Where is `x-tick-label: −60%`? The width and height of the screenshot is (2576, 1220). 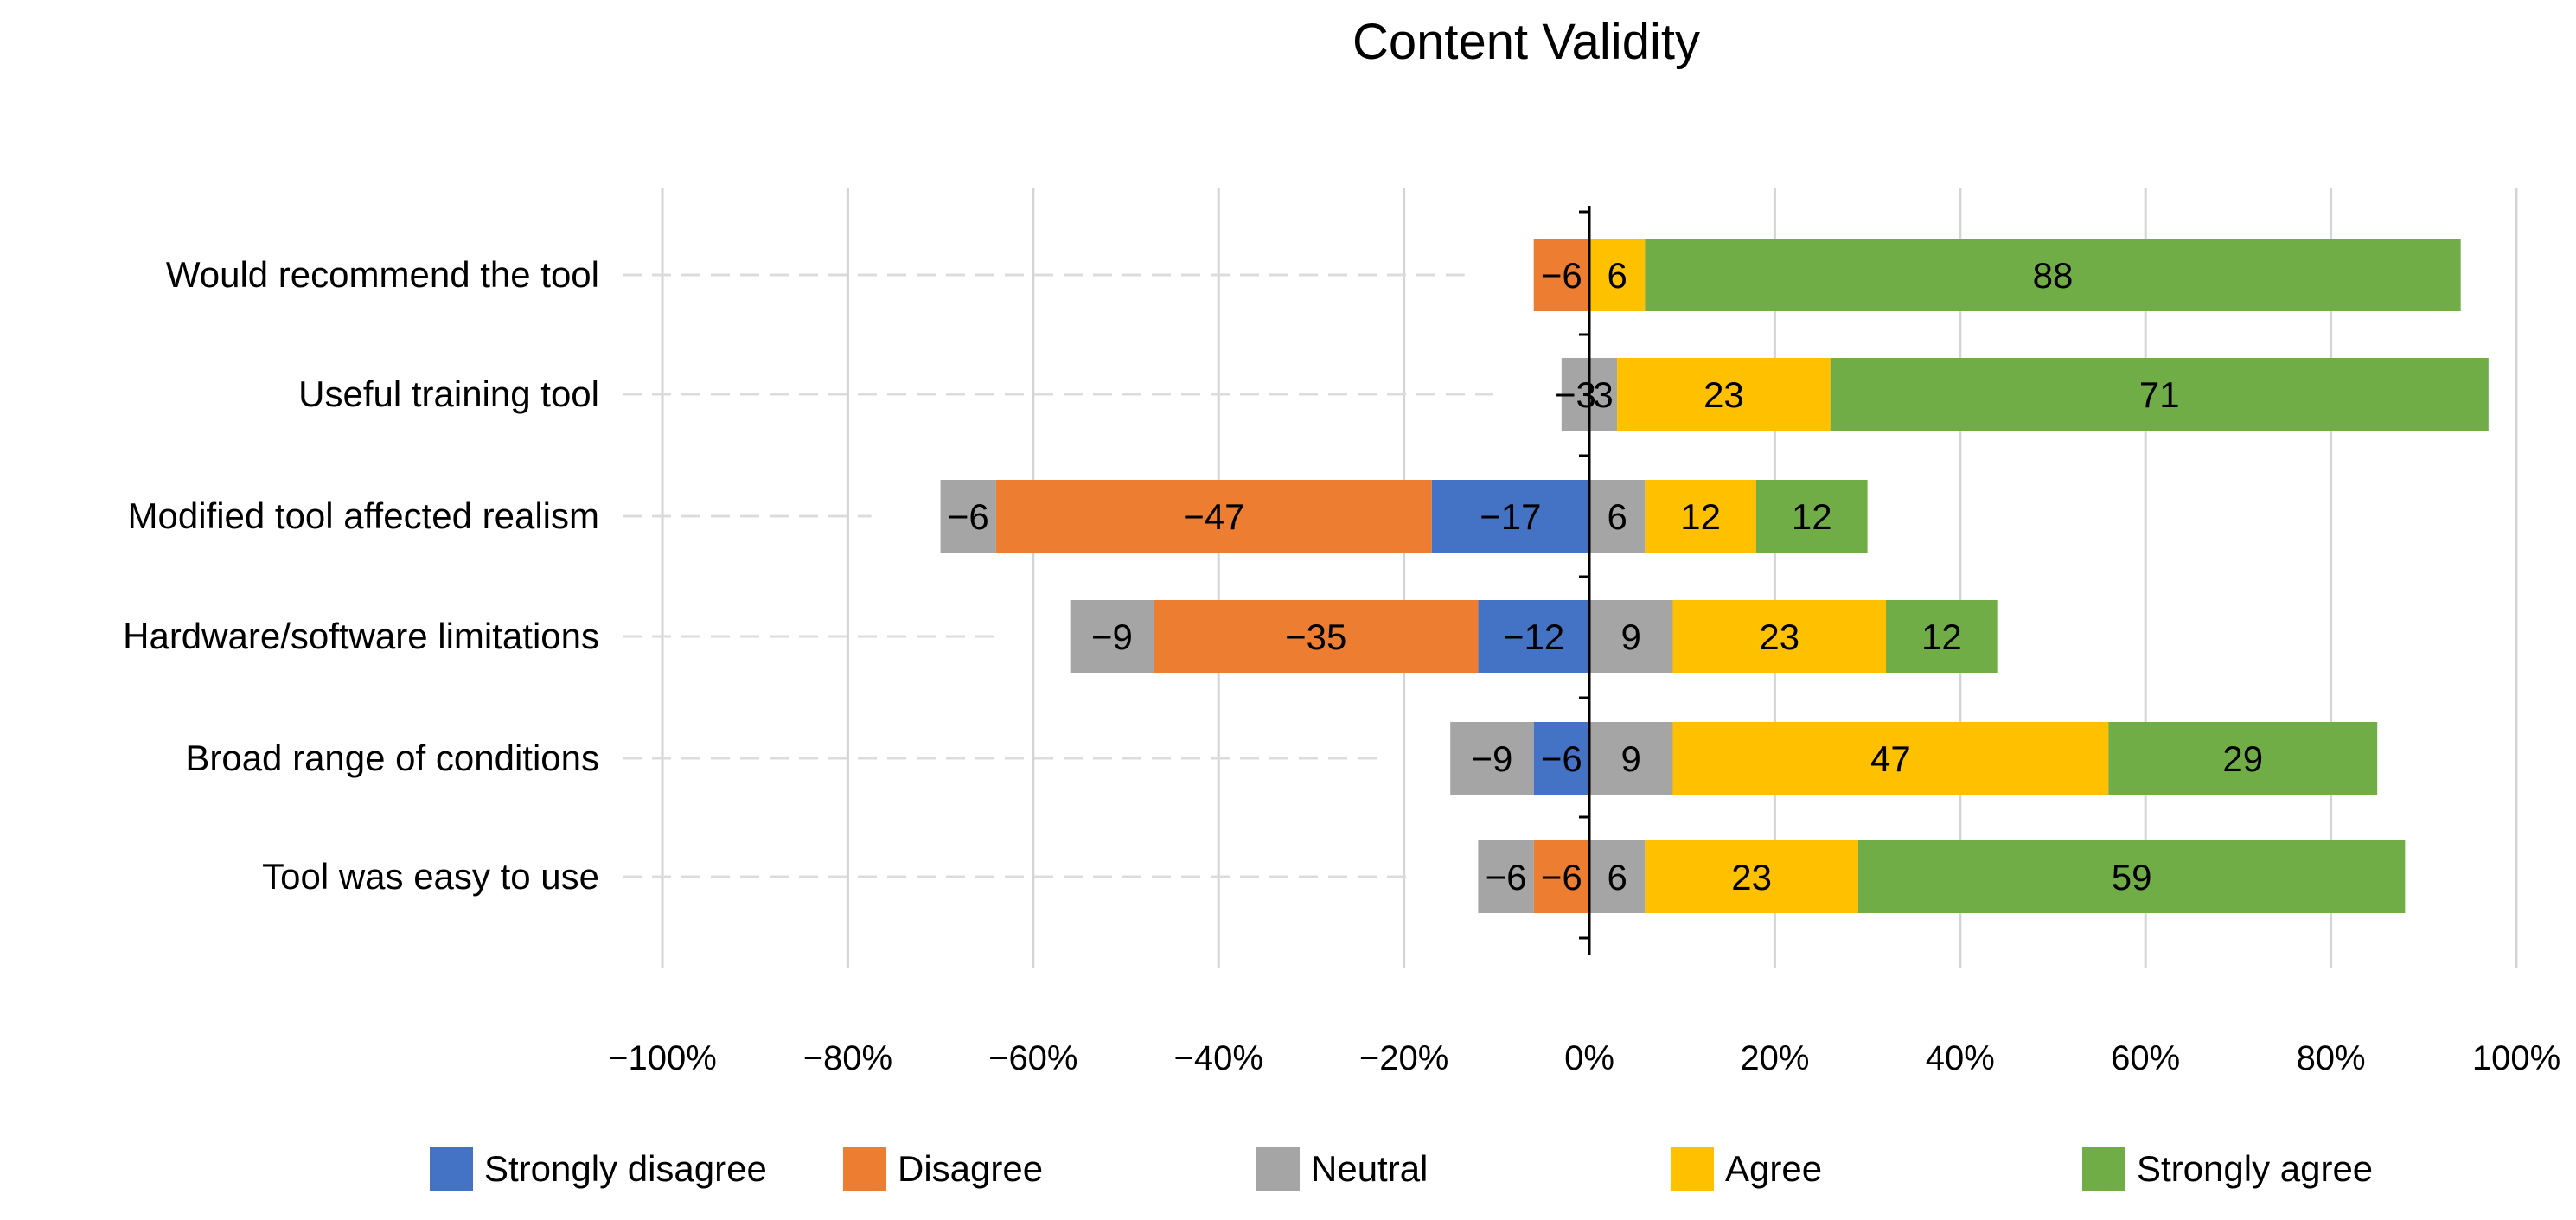 x-tick-label: −60% is located at coordinates (1033, 1058).